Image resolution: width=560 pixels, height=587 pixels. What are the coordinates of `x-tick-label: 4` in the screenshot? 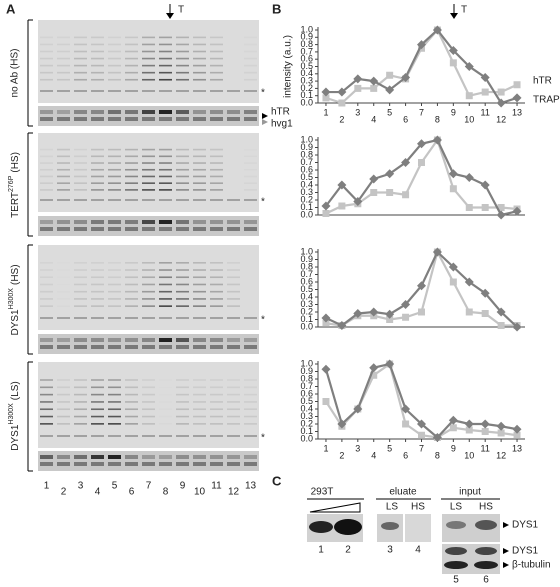 It's located at (373, 455).